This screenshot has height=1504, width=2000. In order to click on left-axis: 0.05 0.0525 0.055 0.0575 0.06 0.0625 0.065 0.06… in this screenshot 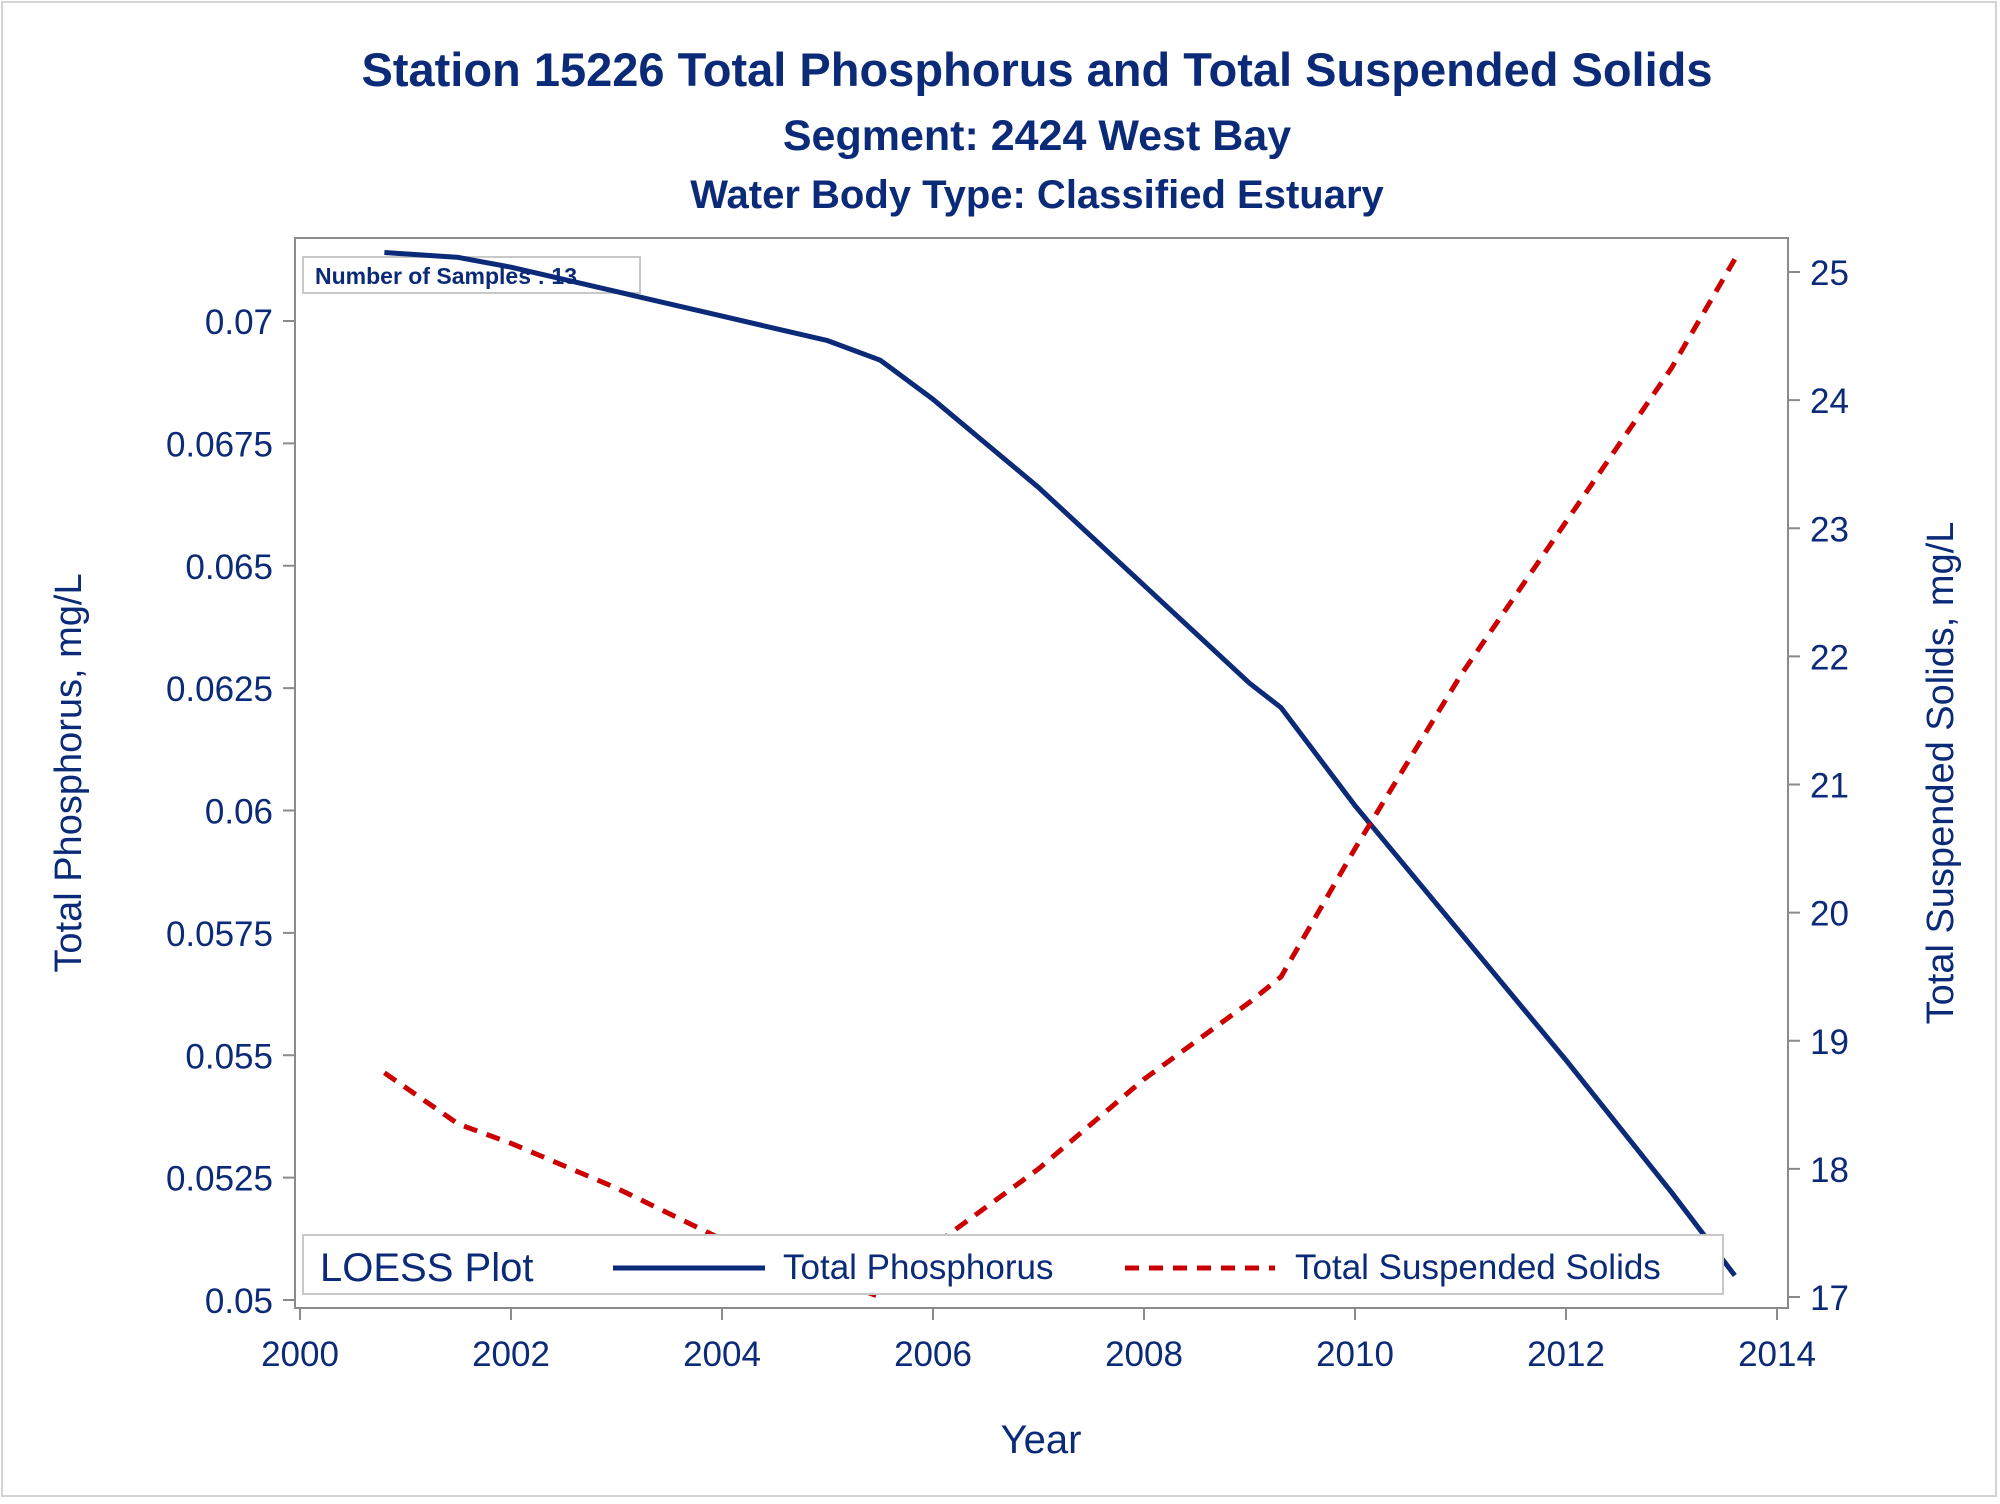, I will do `click(230, 812)`.